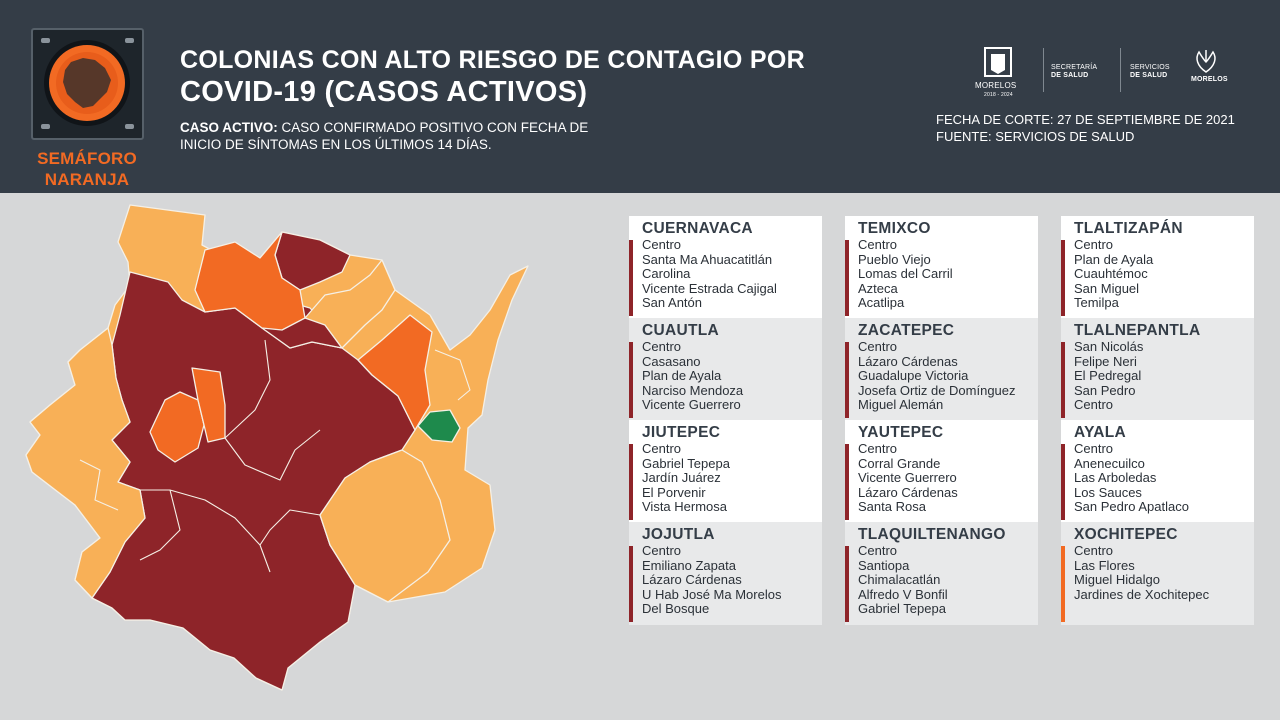  What do you see at coordinates (492, 60) in the screenshot?
I see `title-line1: COLONIAS CON ALTO RIESGO DE CONTAGIO POR` at bounding box center [492, 60].